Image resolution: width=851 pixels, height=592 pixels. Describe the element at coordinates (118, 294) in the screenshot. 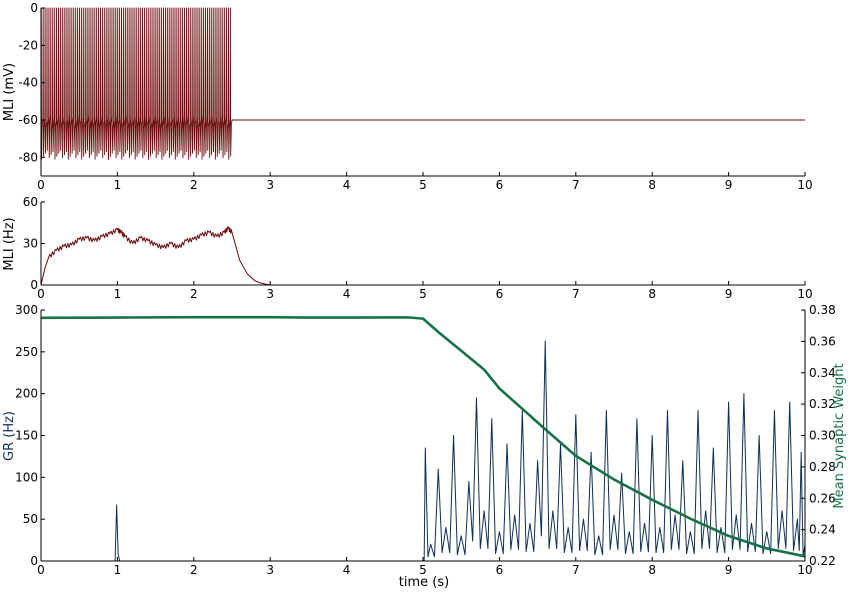

I see `mli-rate-x-tick-label: 1` at that location.